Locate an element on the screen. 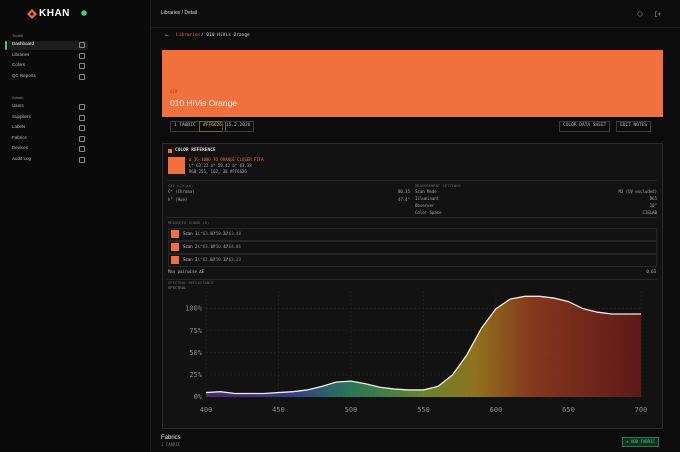 This screenshot has height=452, width=680. setting-value: M2 (UV excluded) is located at coordinates (637, 191).